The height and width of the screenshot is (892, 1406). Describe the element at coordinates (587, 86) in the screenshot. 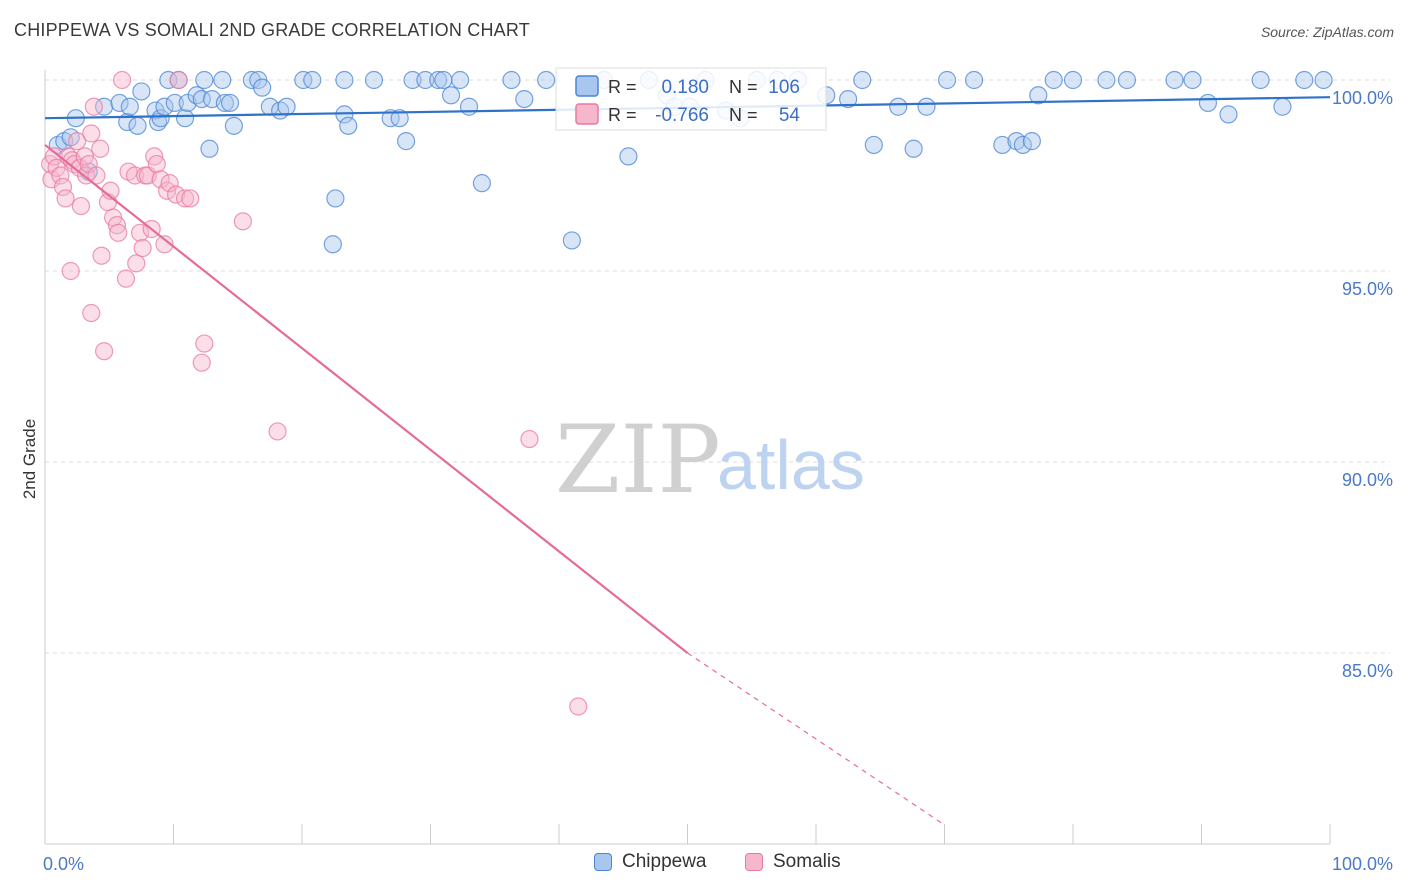

I see `stats-swatch-blue` at that location.